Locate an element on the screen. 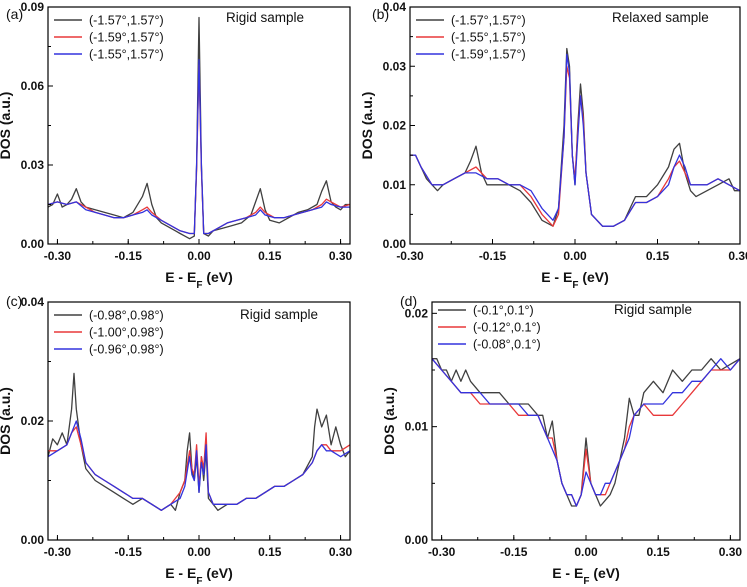 The image size is (747, 587). panel-label: (c) is located at coordinates (14, 301).